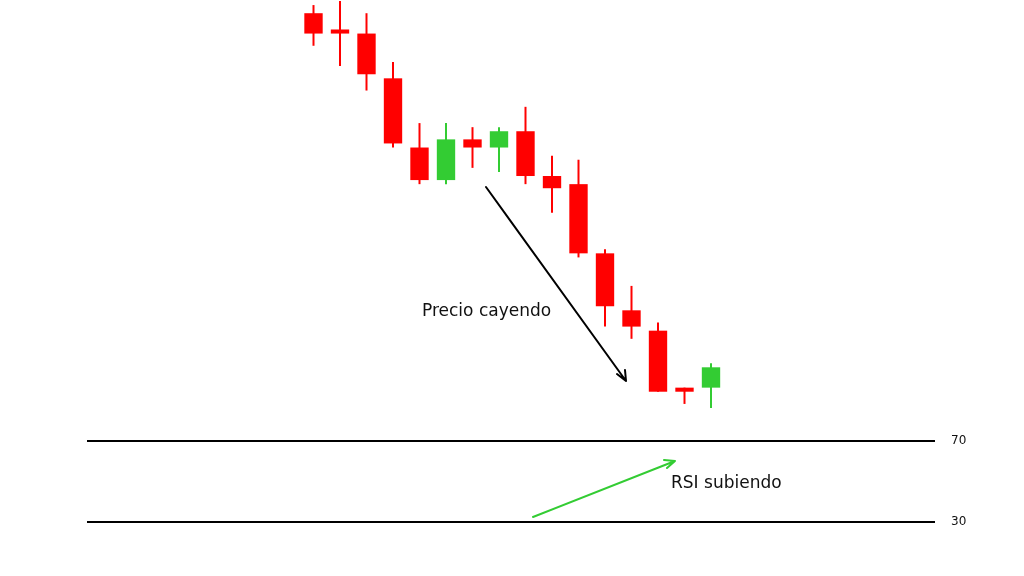 This screenshot has height=576, width=1024. Describe the element at coordinates (487, 310) in the screenshot. I see `annotation: Precio cayendo` at that location.